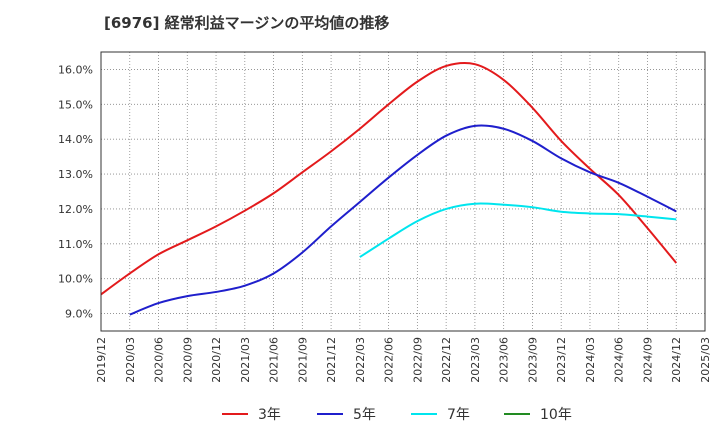  What do you see at coordinates (475, 360) in the screenshot?
I see `x-tick-label: 2023/03` at bounding box center [475, 360].